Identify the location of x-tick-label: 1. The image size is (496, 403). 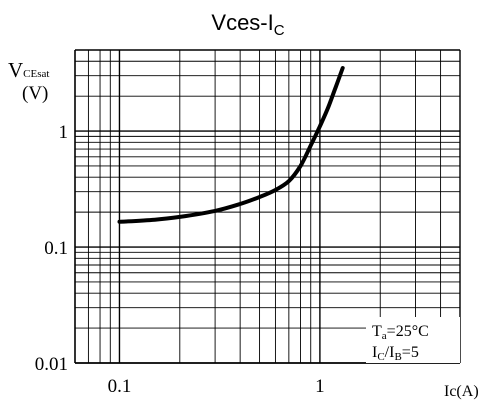
(320, 386).